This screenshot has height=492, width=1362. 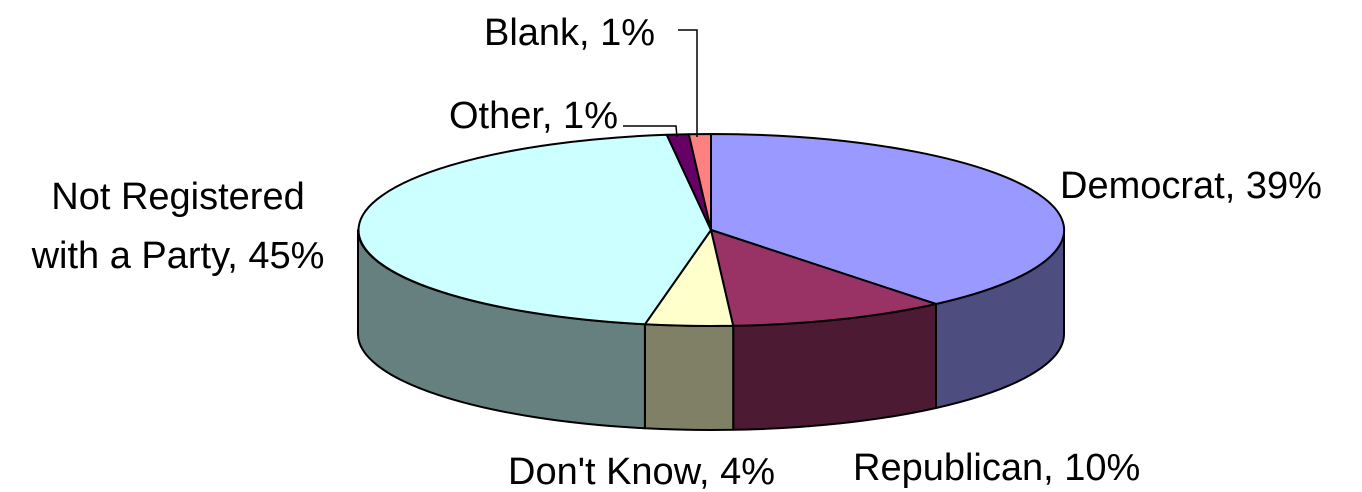 I want to click on label-not-registered-line2: with a Party, 45%, so click(x=178, y=256).